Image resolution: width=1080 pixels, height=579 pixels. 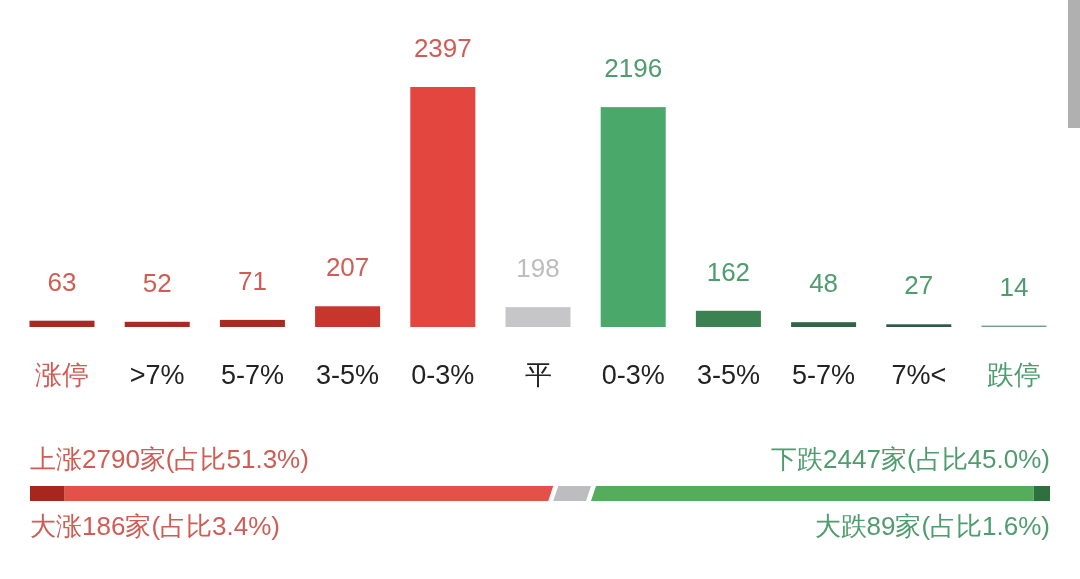 What do you see at coordinates (347, 267) in the screenshot?
I see `data-label: 207` at bounding box center [347, 267].